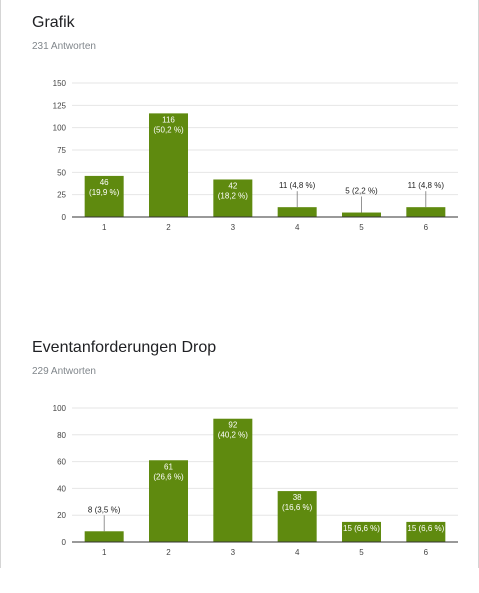  What do you see at coordinates (60, 105) in the screenshot?
I see `y-tick-label: 125` at bounding box center [60, 105].